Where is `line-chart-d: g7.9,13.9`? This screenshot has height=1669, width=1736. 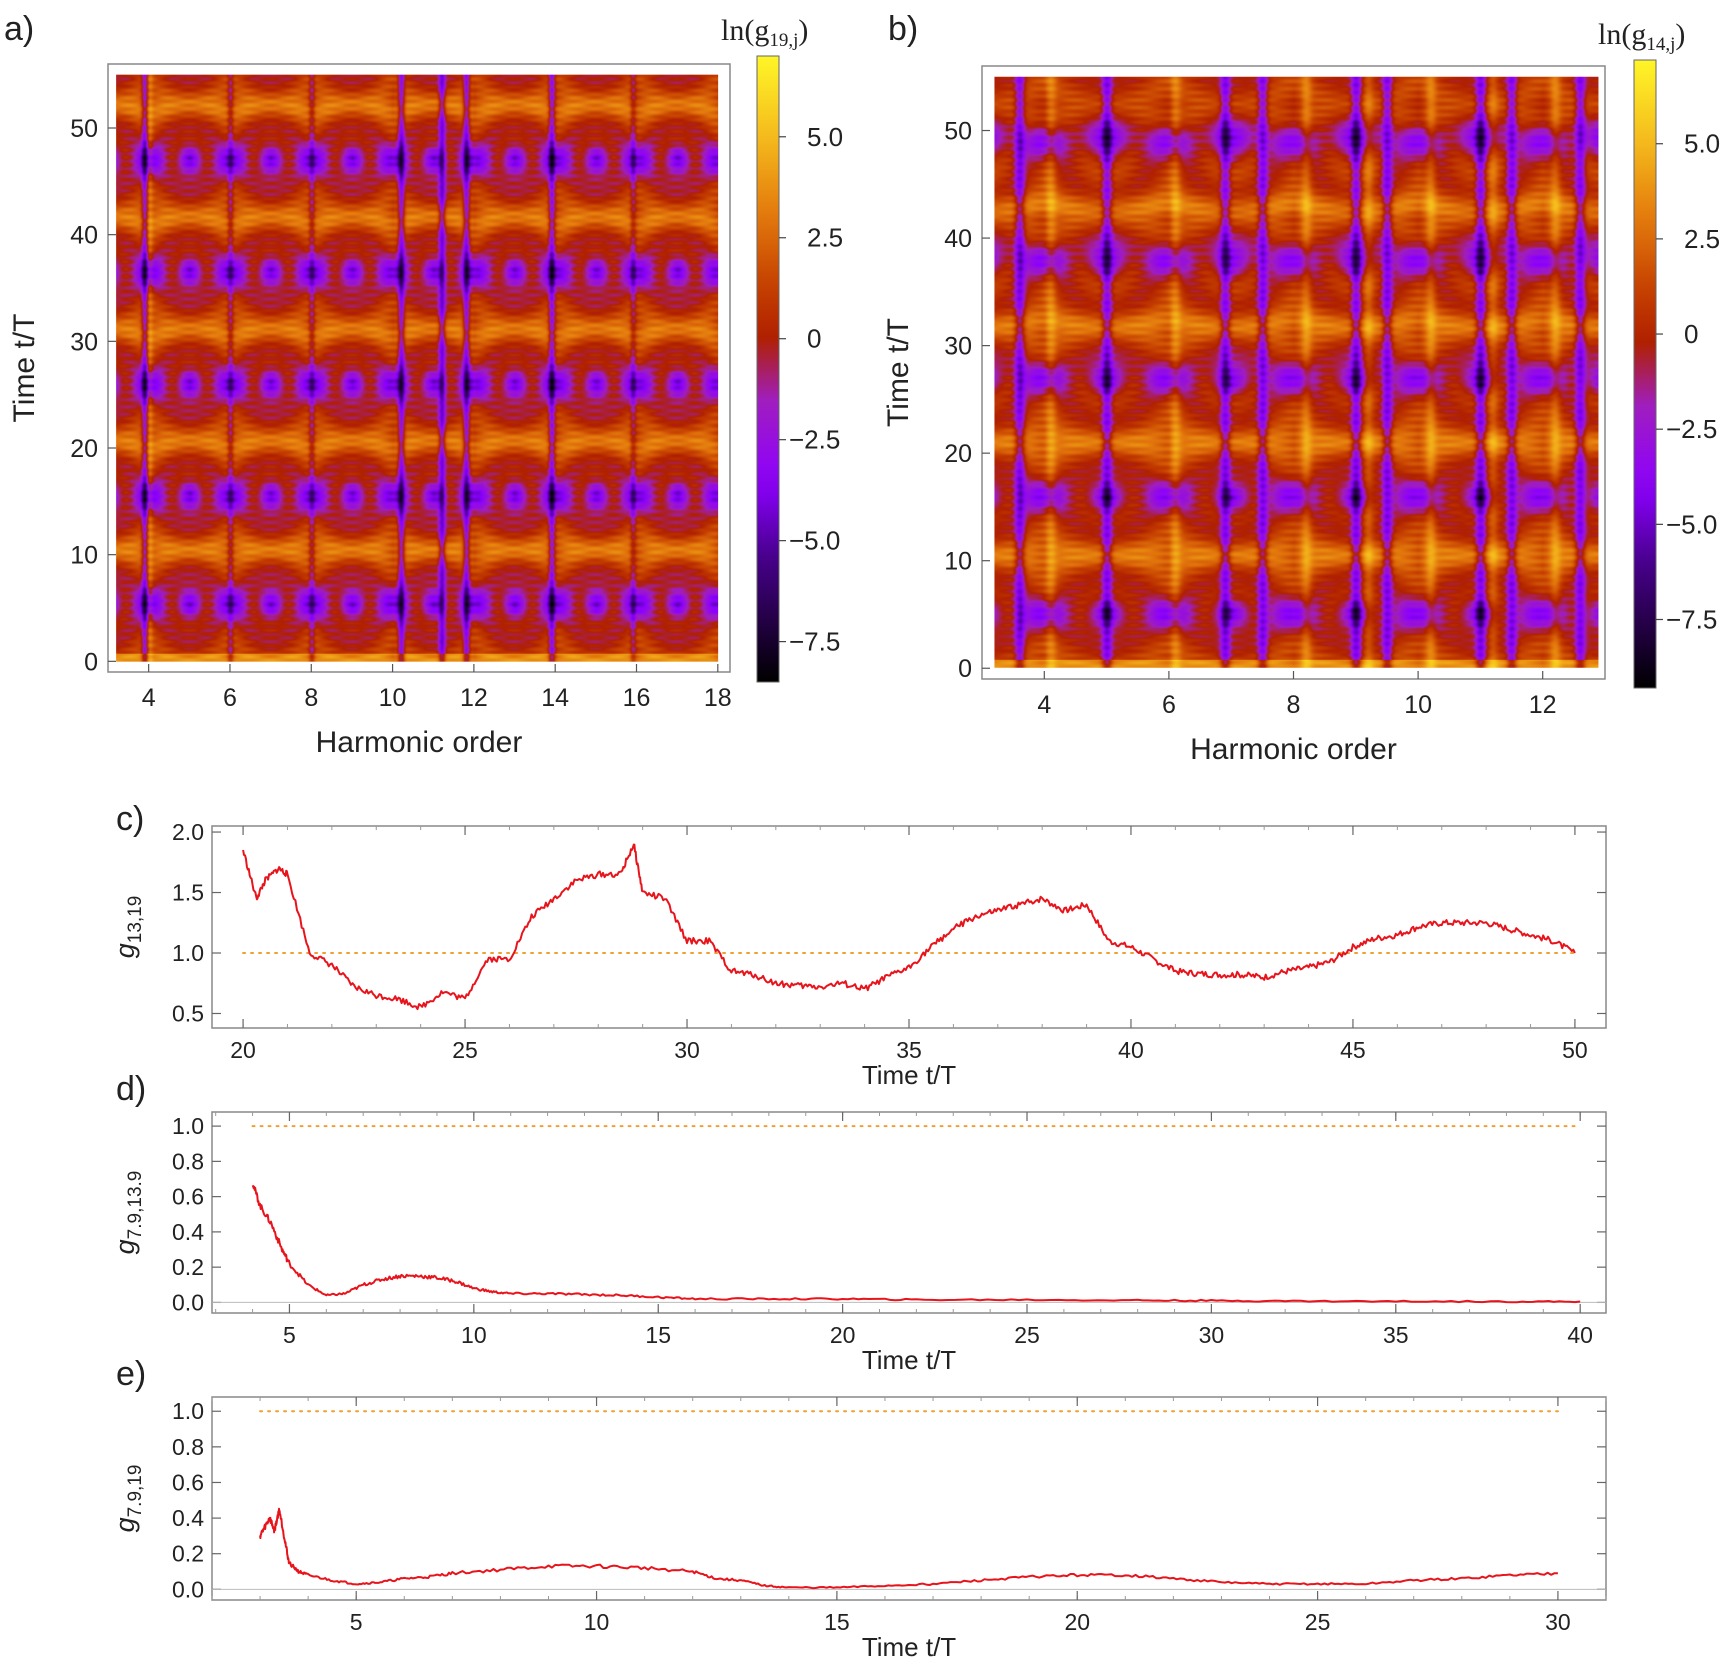
line-chart-d: g7.9,13.9 is located at coordinates (858, 1212).